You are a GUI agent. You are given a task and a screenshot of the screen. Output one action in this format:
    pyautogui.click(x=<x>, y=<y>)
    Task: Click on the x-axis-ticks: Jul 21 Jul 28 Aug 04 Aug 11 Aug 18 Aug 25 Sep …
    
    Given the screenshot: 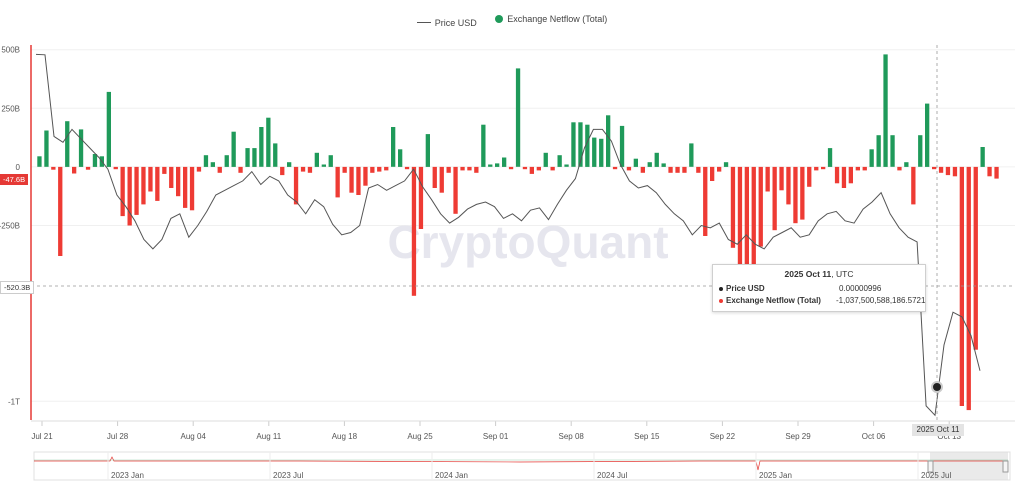 What is the action you would take?
    pyautogui.click(x=496, y=431)
    